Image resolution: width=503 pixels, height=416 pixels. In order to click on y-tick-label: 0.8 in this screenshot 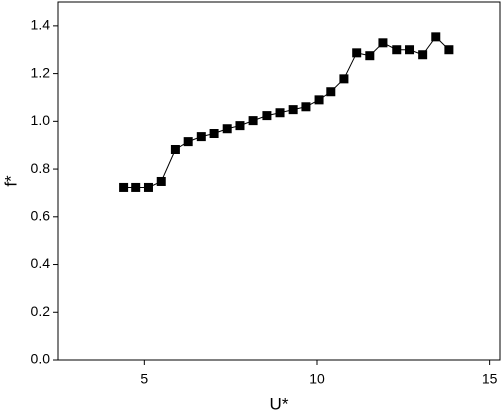, I will do `click(41, 168)`.